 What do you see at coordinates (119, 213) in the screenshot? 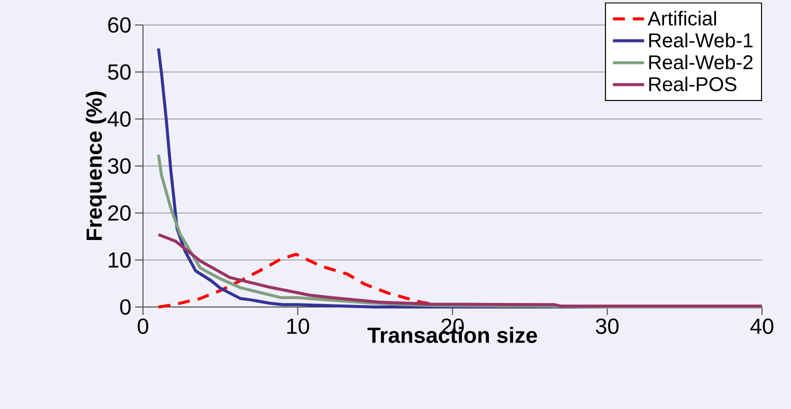
I see `y-tick-label: 20` at bounding box center [119, 213].